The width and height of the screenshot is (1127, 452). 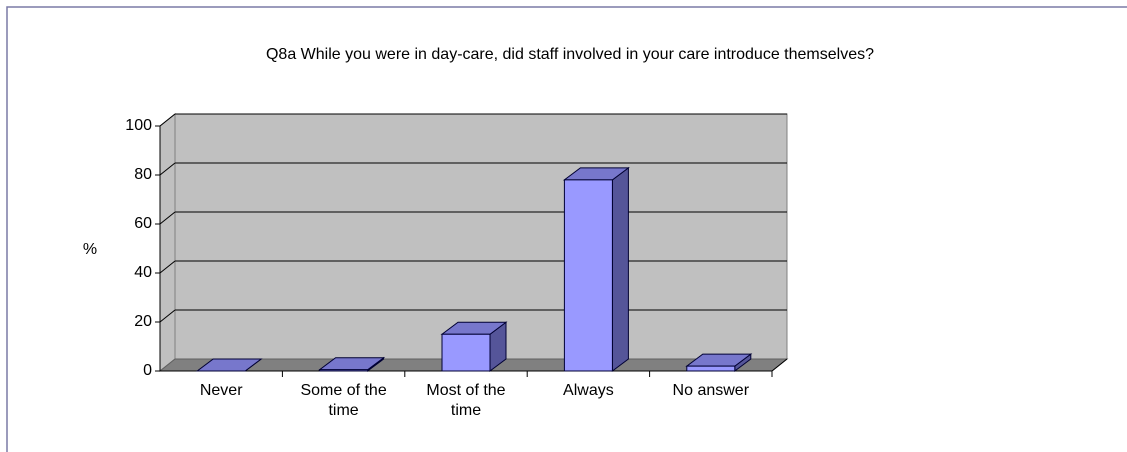 I want to click on side-wall, so click(x=167, y=242).